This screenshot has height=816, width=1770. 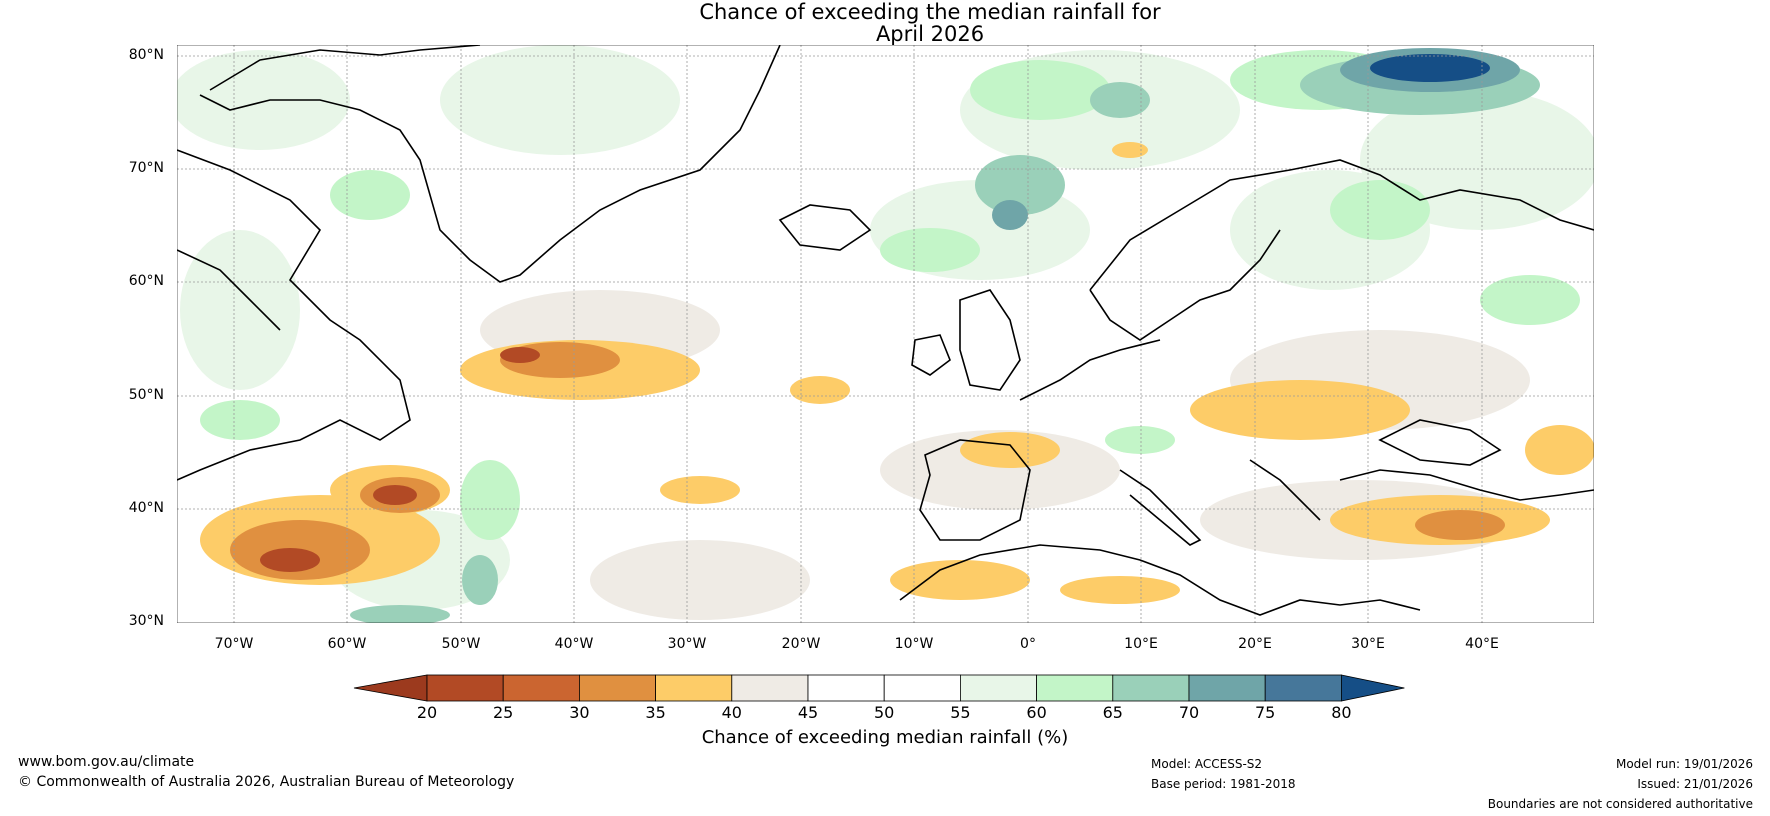 What do you see at coordinates (146, 168) in the screenshot?
I see `latitude-label: 70°N` at bounding box center [146, 168].